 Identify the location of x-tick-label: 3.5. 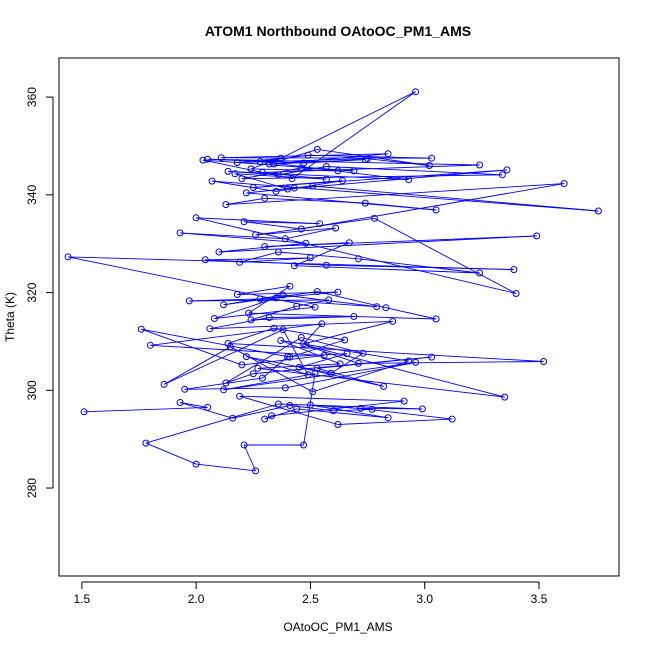
(539, 599).